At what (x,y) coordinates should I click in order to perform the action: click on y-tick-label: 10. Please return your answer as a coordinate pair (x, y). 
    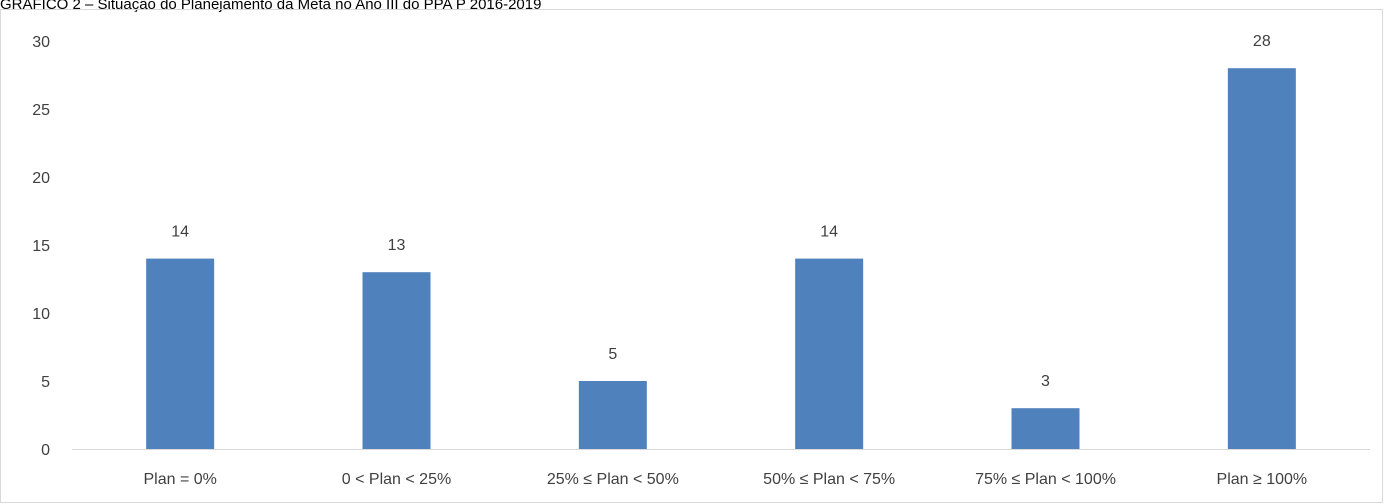
    Looking at the image, I should click on (41, 314).